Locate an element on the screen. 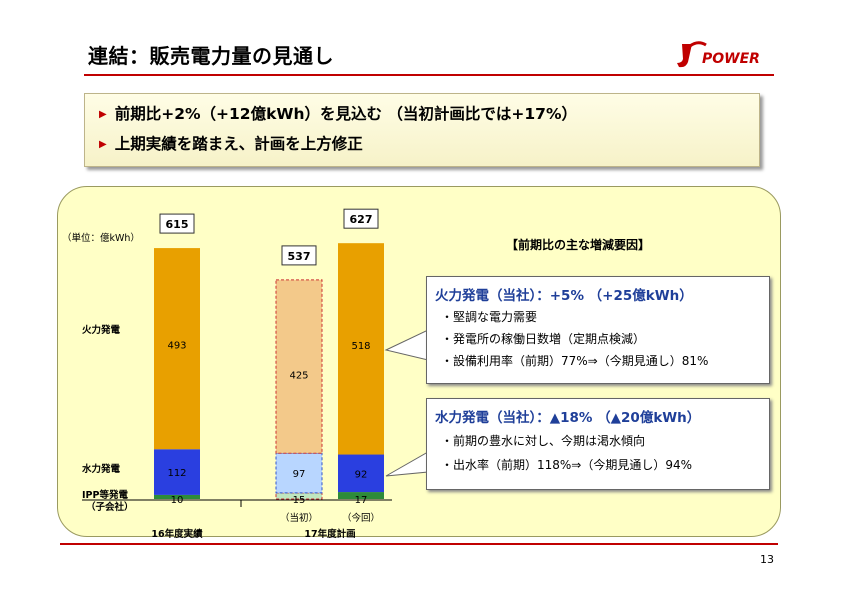 This screenshot has height=595, width=842. logo-j-mark is located at coordinates (684, 56).